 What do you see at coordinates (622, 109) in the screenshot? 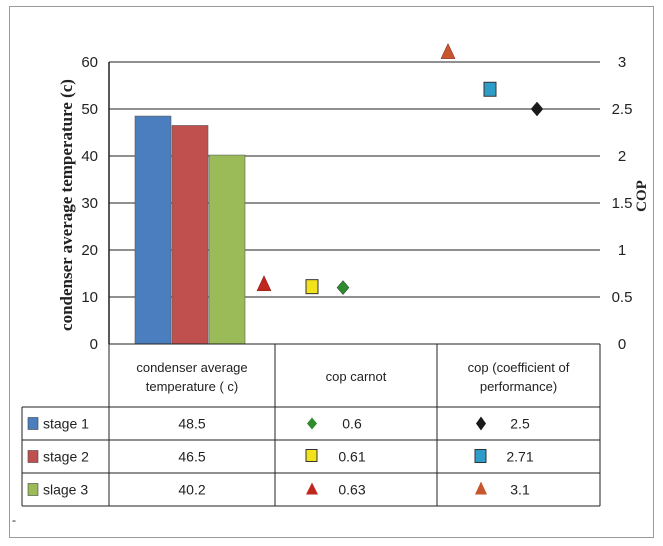
I see `right-tick-label: 2.5` at bounding box center [622, 109].